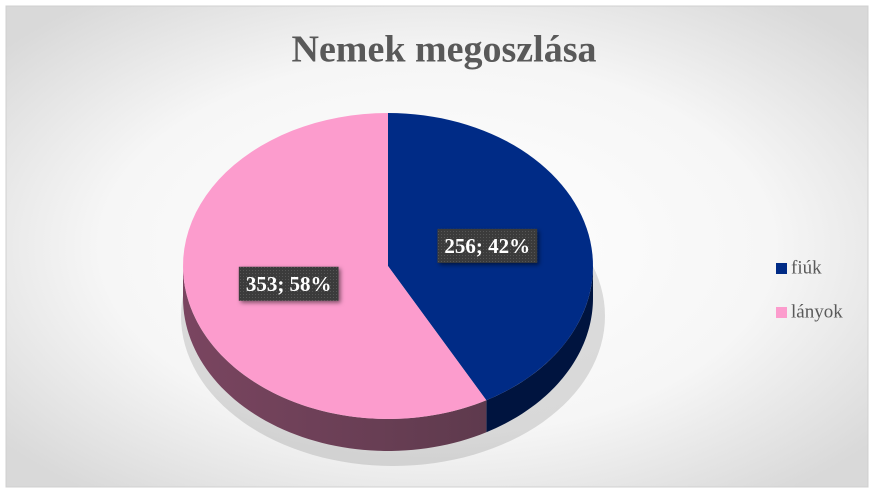 Image resolution: width=874 pixels, height=493 pixels. I want to click on legend-label: lányok, so click(817, 311).